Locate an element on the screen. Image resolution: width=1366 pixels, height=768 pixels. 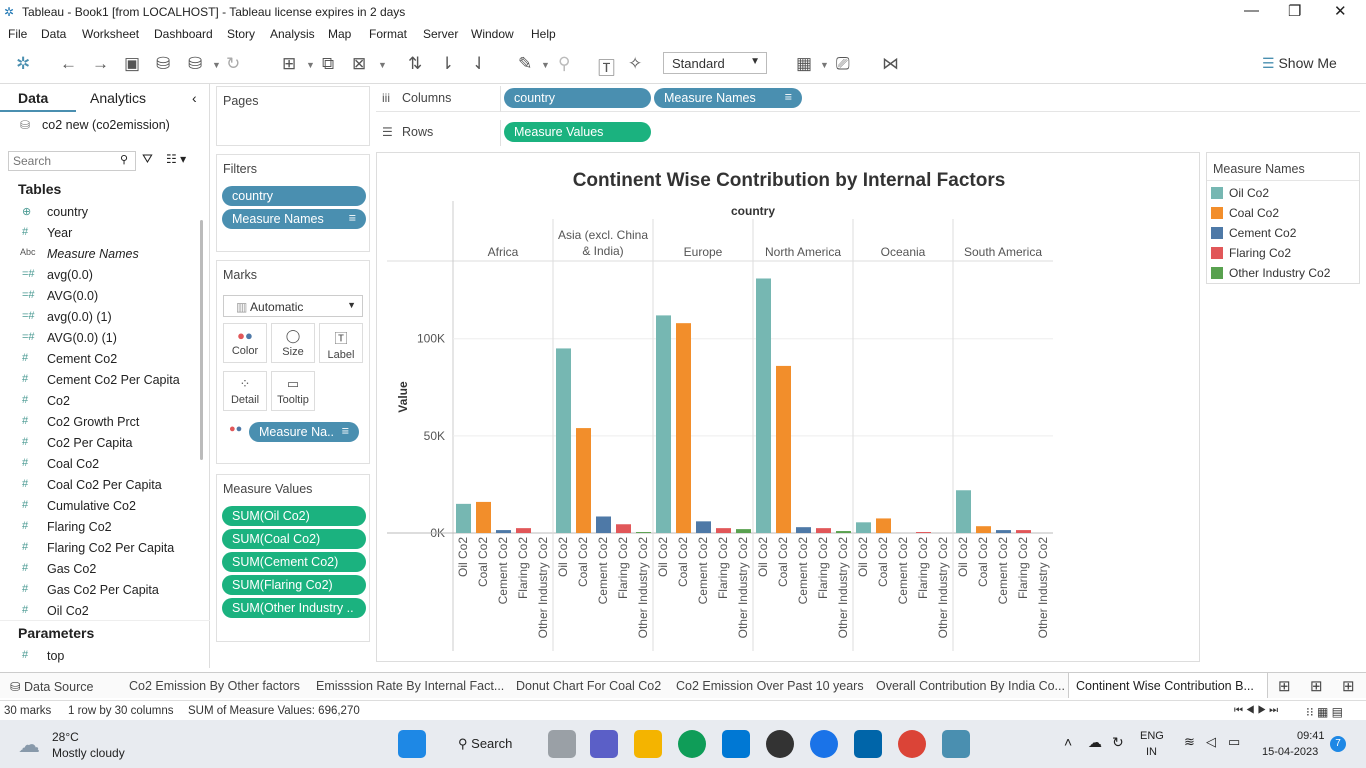
label-button: 🅃 Label is located at coordinates (341, 343).